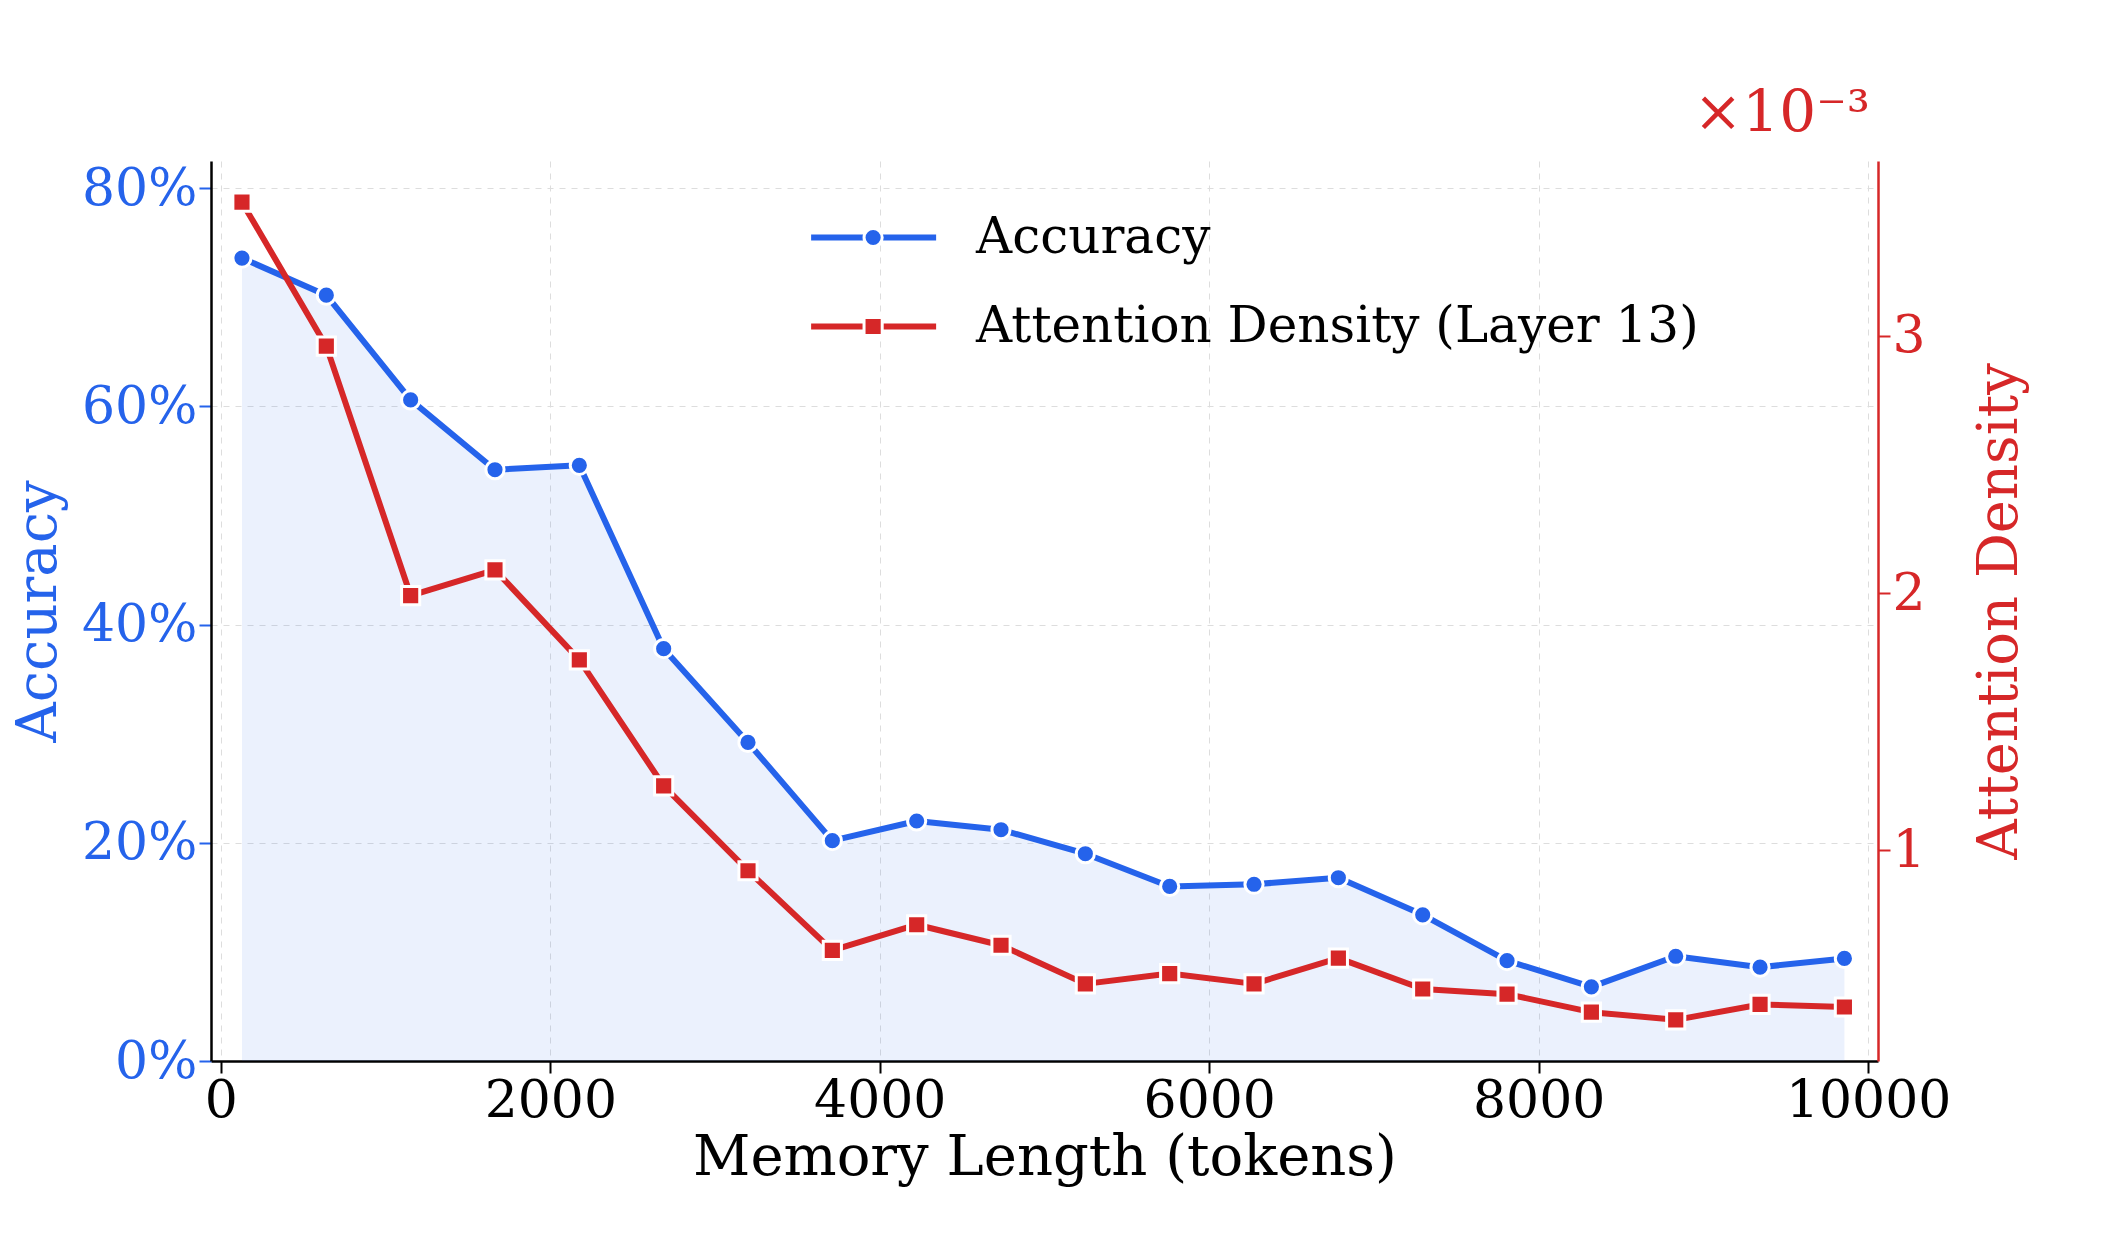 This screenshot has height=1247, width=2121. What do you see at coordinates (1909, 334) in the screenshot?
I see `y2-tick-label: 3` at bounding box center [1909, 334].